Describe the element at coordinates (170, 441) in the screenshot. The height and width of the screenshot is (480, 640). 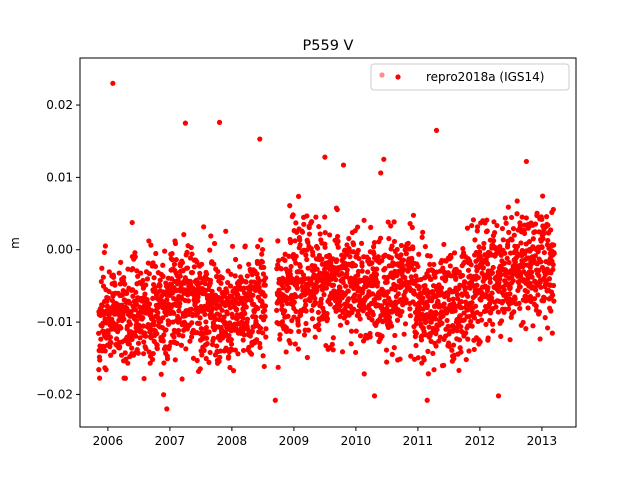
I see `x-tick-label: 2007` at that location.